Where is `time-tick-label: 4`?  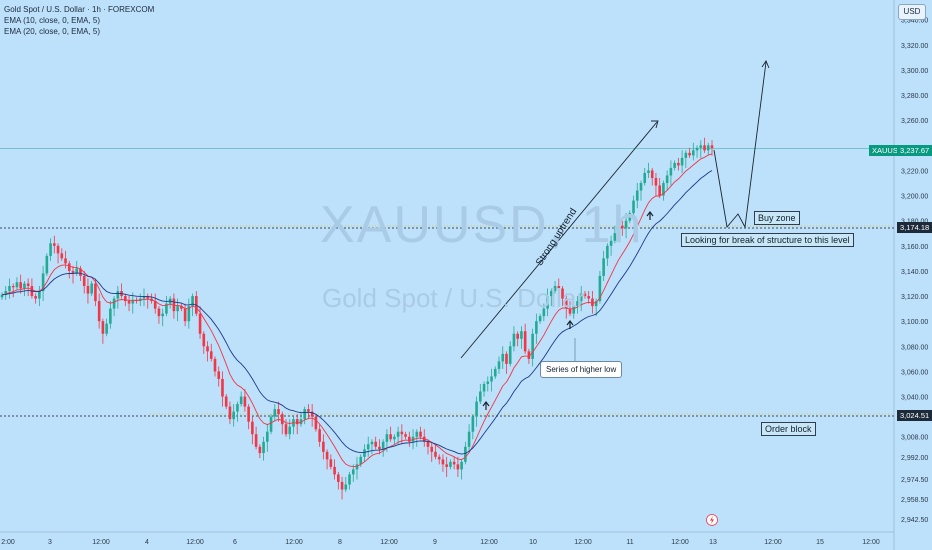
time-tick-label: 4 is located at coordinates (147, 542).